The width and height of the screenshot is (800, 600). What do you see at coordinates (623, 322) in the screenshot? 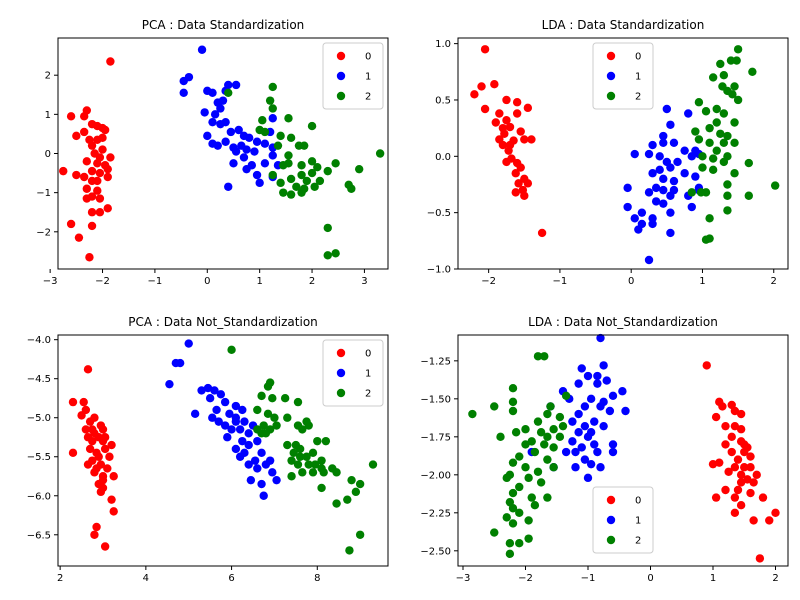
I see `chart-title: LDA : Data Not_Standardization` at bounding box center [623, 322].